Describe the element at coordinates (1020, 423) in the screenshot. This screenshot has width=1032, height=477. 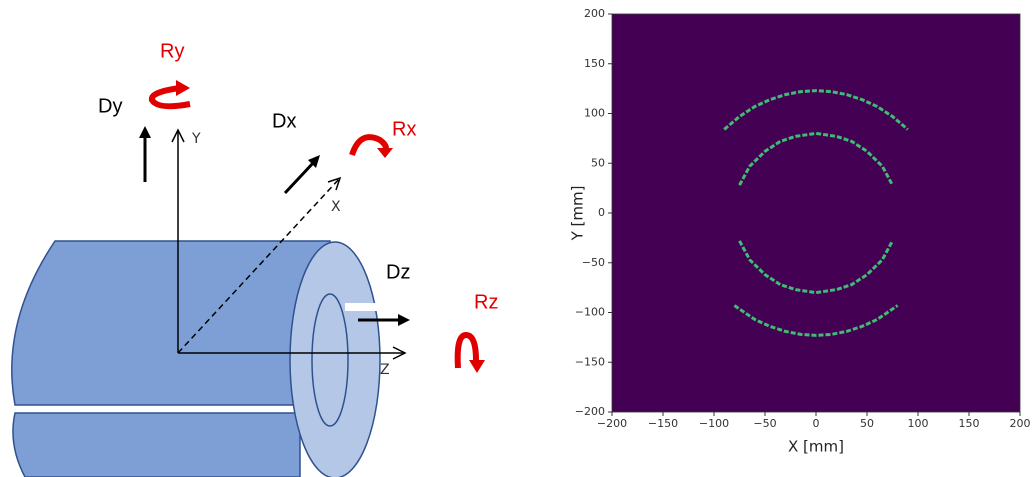
I see `x-tick-label: 200` at that location.